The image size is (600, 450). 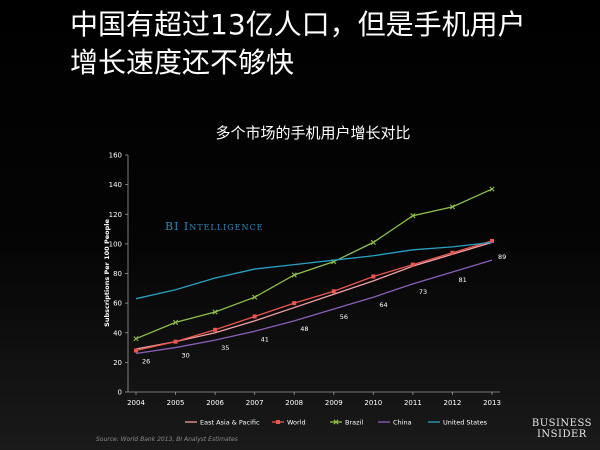 I want to click on series-united-states, so click(x=314, y=270).